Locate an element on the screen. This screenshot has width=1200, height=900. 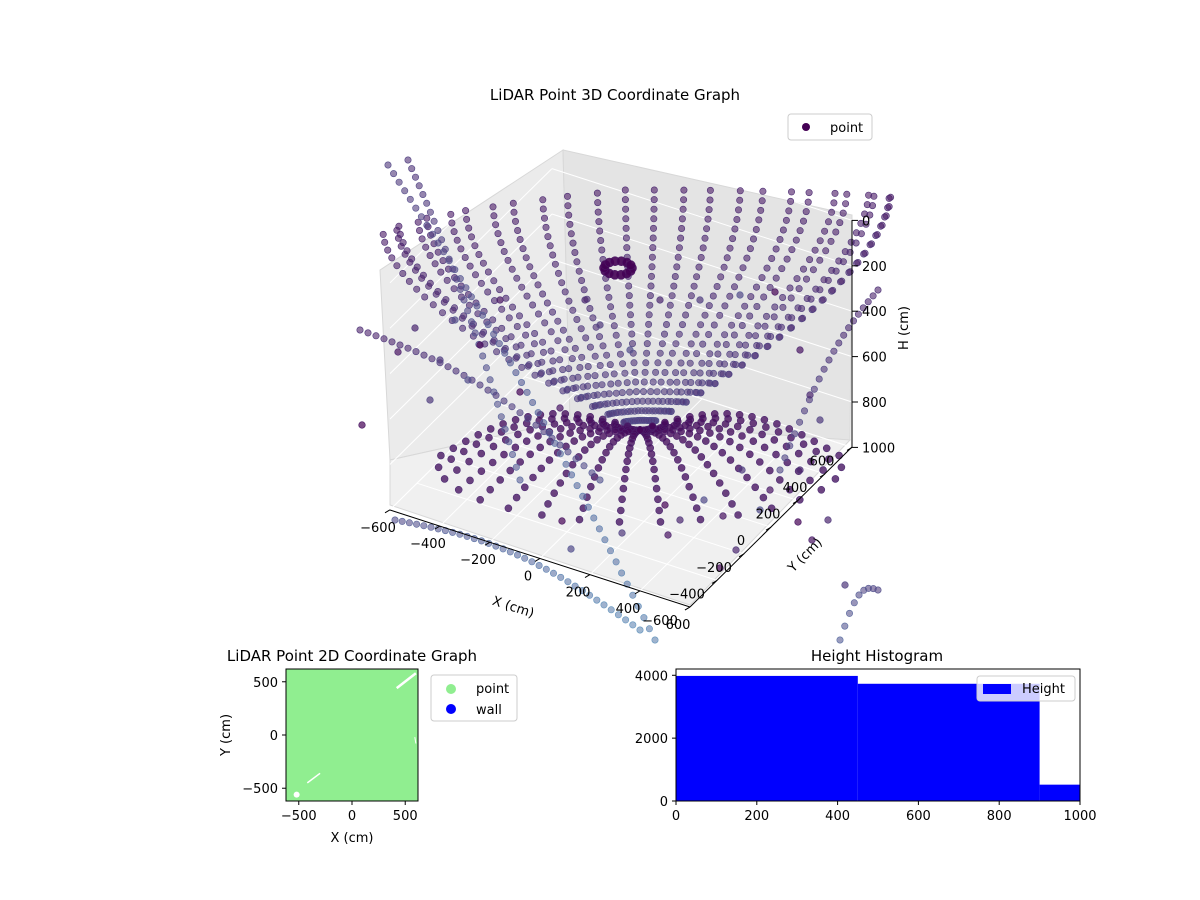
y-tick-label-3d: −600 is located at coordinates (660, 621).